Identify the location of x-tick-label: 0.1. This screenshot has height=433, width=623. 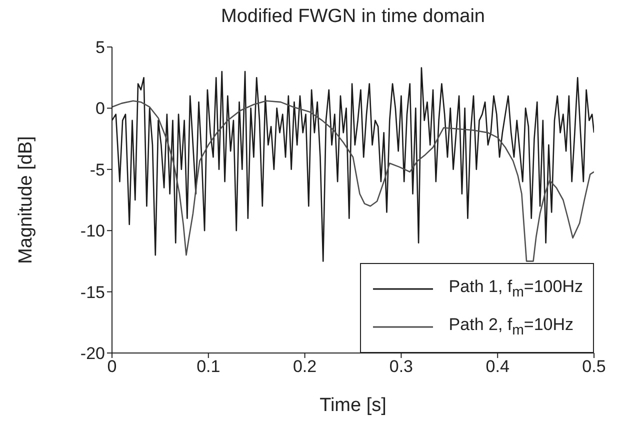
(208, 366).